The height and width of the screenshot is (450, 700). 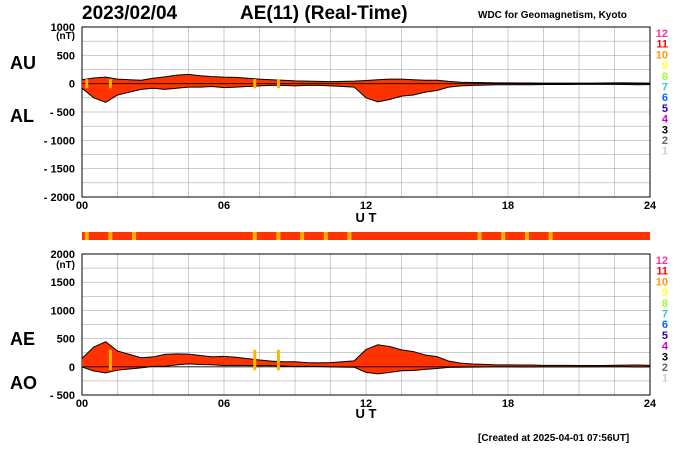 What do you see at coordinates (59, 141) in the screenshot?
I see `y-tick-label: - 1000` at bounding box center [59, 141].